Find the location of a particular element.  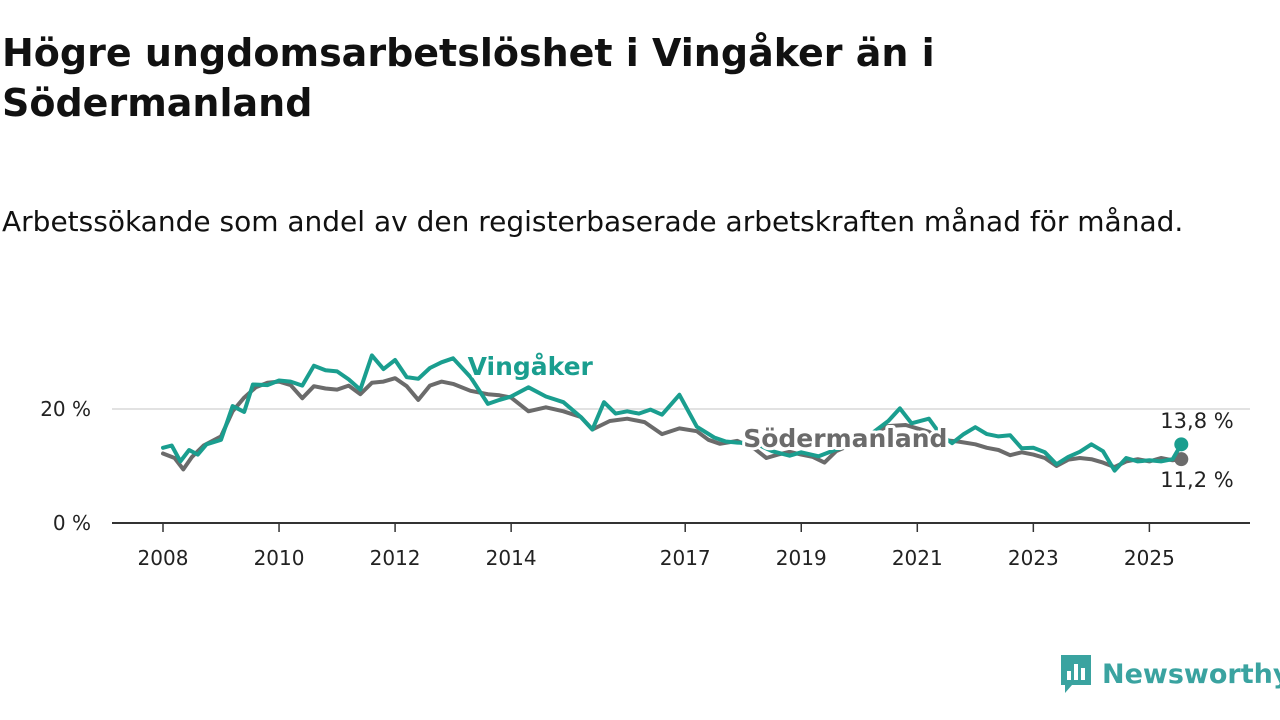

x-axis: 2008 2010 2012 2014 2017 2019 2021 2023 2025 is located at coordinates (681, 546).